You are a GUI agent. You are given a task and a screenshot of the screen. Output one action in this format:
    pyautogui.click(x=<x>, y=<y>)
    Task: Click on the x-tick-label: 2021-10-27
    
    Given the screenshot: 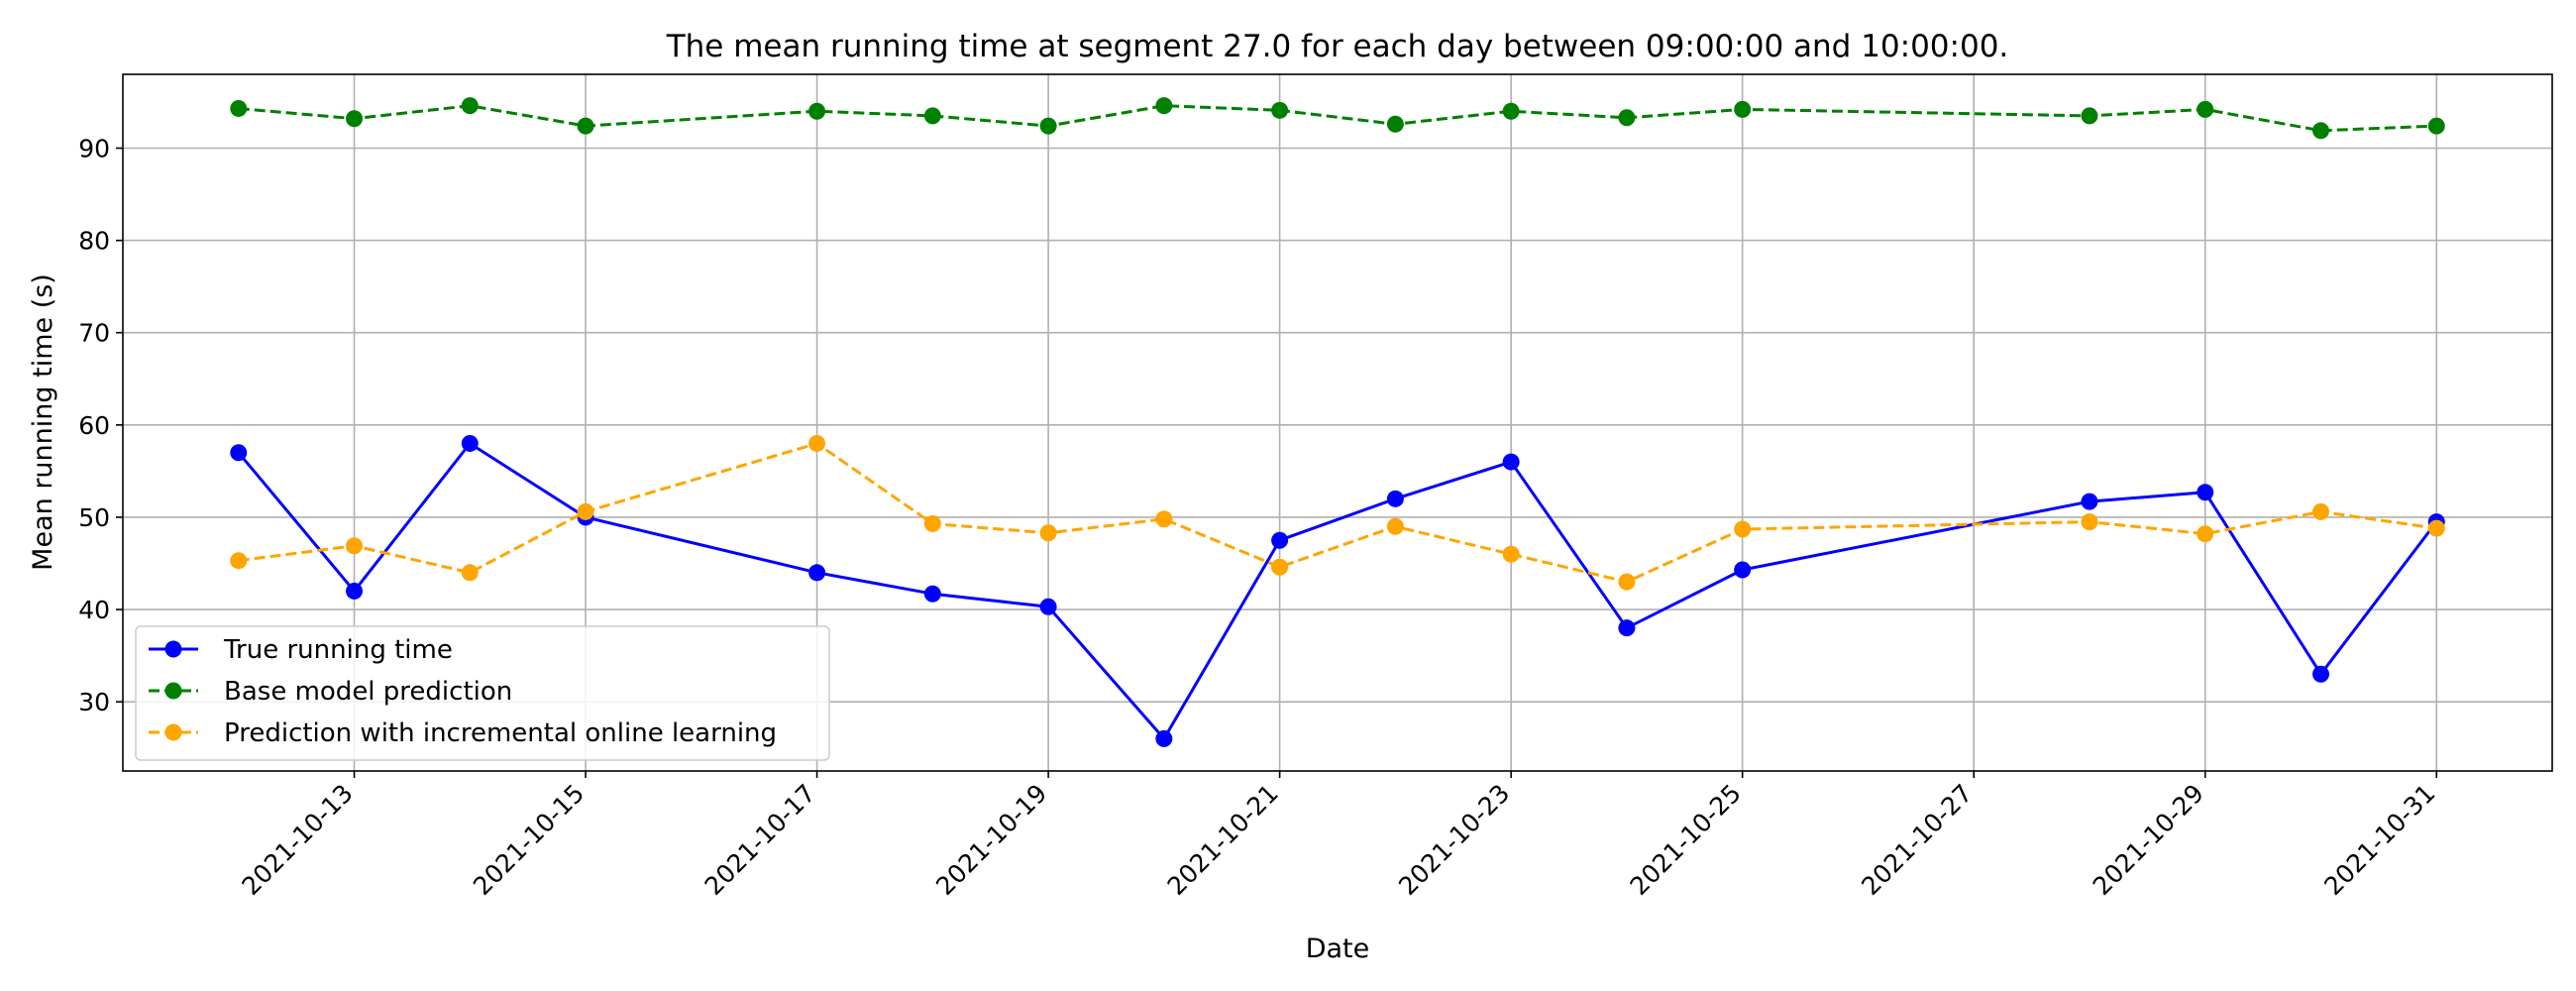 What is the action you would take?
    pyautogui.click(x=1917, y=840)
    